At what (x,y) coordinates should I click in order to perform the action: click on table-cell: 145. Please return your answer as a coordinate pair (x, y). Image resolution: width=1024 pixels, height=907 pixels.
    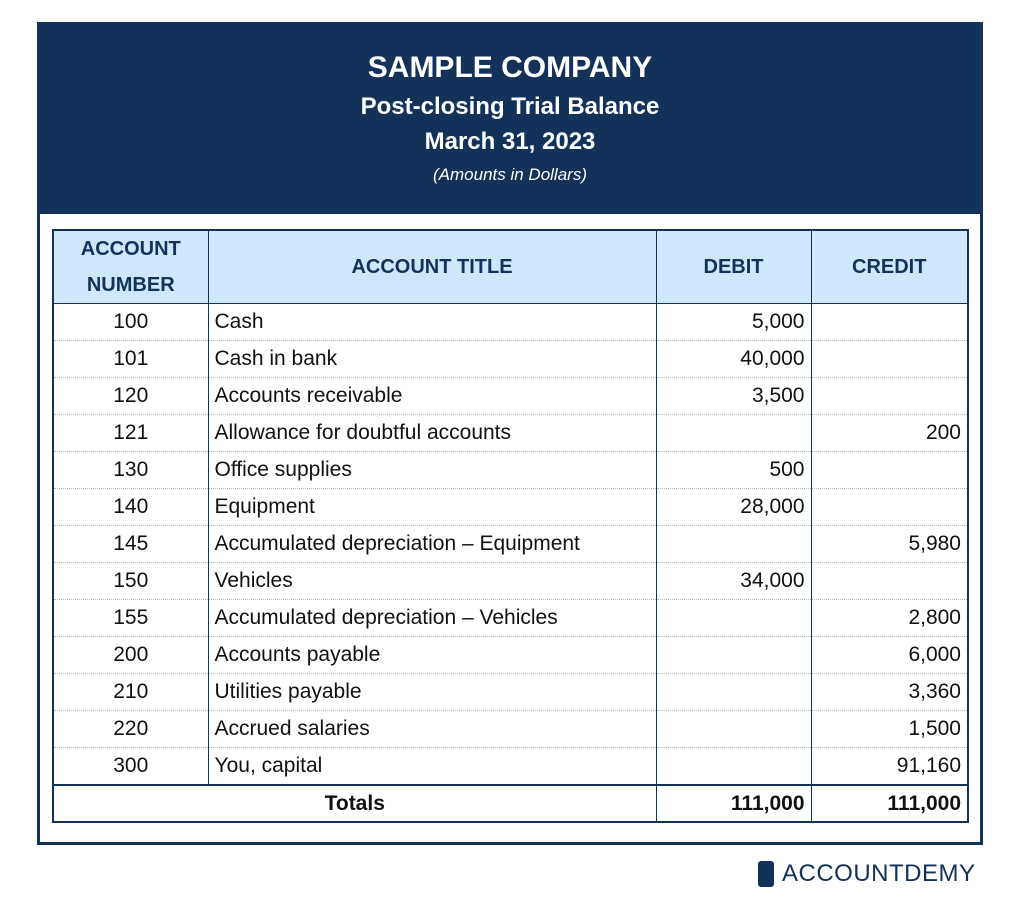
    Looking at the image, I should click on (130, 544).